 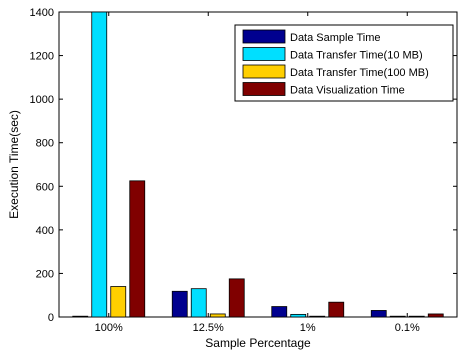 I want to click on x-axis-label: Sample Percentage, so click(x=258, y=343).